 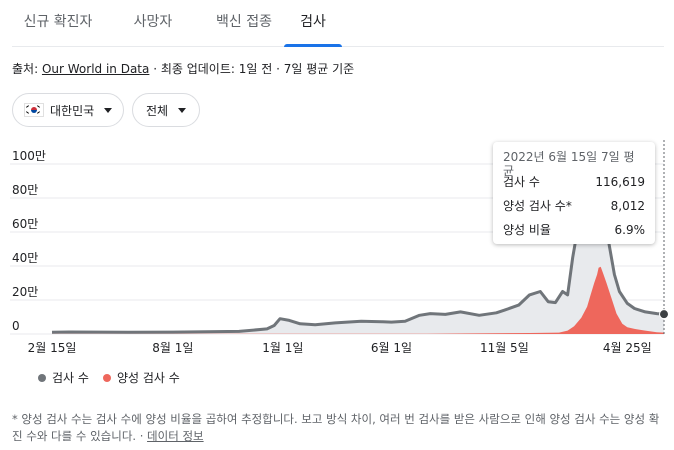 What do you see at coordinates (70, 378) in the screenshot?
I see `tests-legend-label: 검사 수` at bounding box center [70, 378].